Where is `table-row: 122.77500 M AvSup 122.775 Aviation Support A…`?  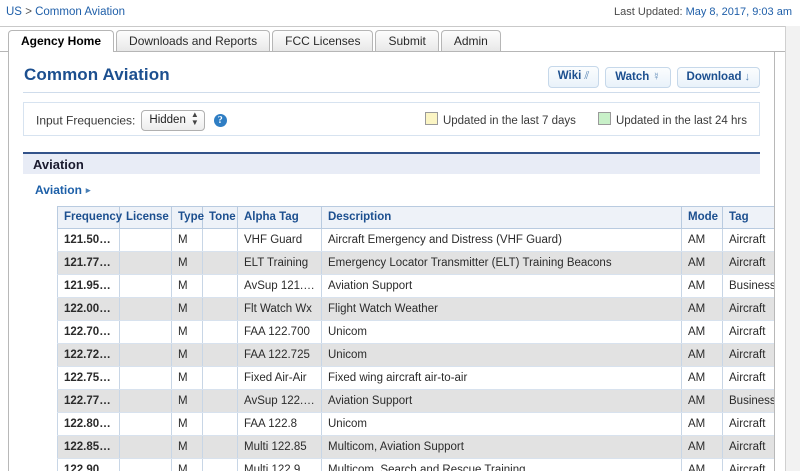
table-row: 122.77500 M AvSup 122.775 Aviation Support A… is located at coordinates (415, 401).